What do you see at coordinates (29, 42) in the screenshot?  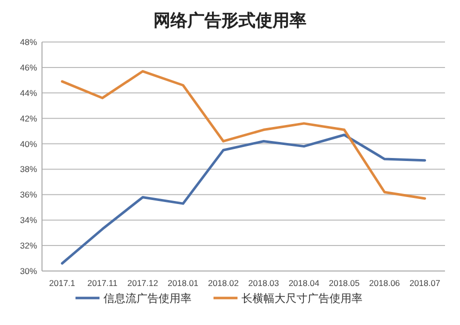 I see `y-tick-label: 48%` at bounding box center [29, 42].